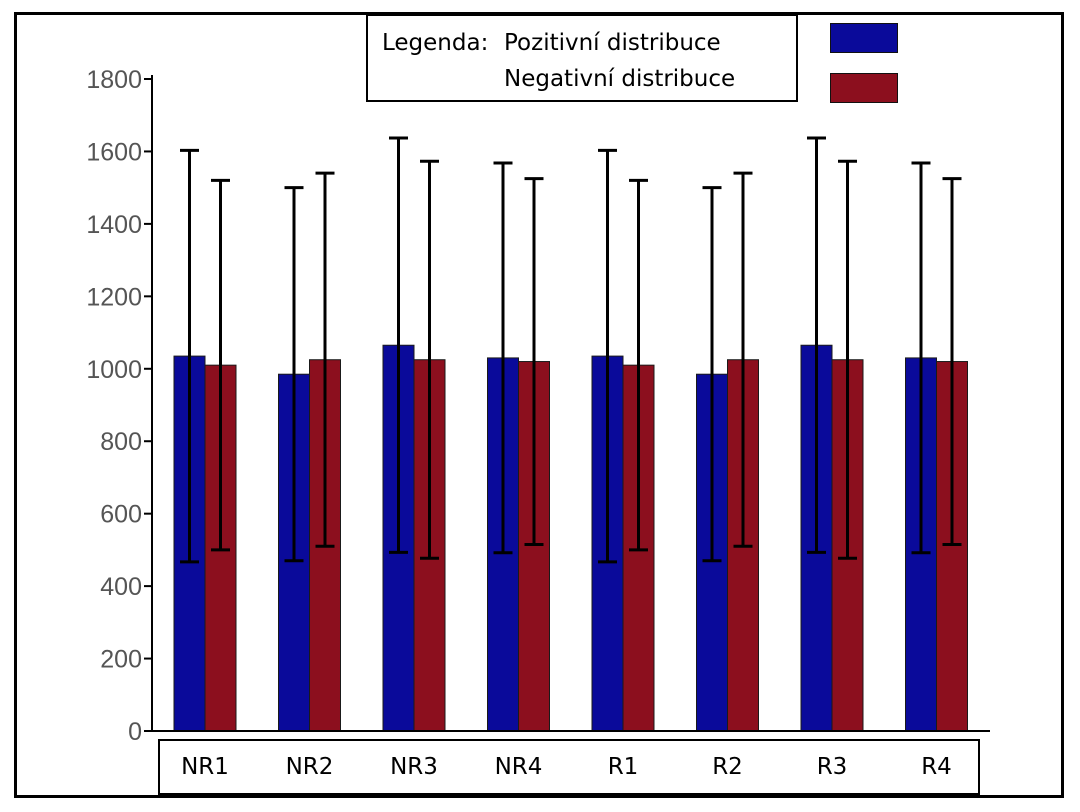 Image resolution: width=1080 pixels, height=812 pixels. Describe the element at coordinates (727, 767) in the screenshot. I see `x-tick-label-r2: R2` at that location.